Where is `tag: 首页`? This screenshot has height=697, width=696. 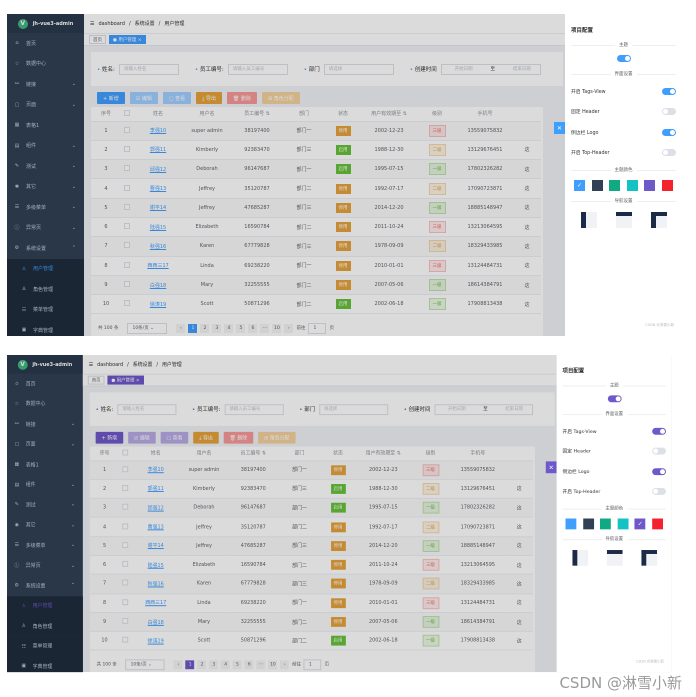
tag: 首页 is located at coordinates (96, 380).